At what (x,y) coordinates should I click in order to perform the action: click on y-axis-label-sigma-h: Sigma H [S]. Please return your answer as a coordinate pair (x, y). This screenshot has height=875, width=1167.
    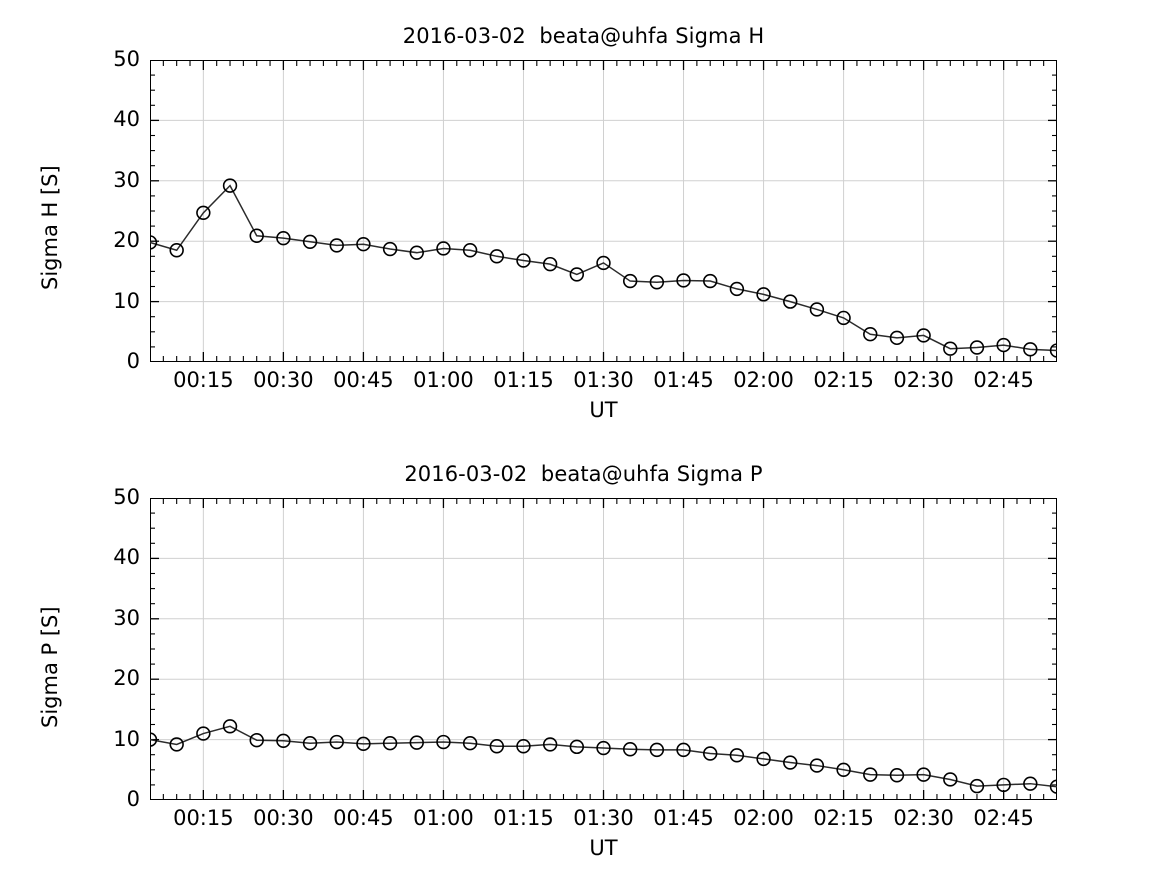
    Looking at the image, I should click on (50, 227).